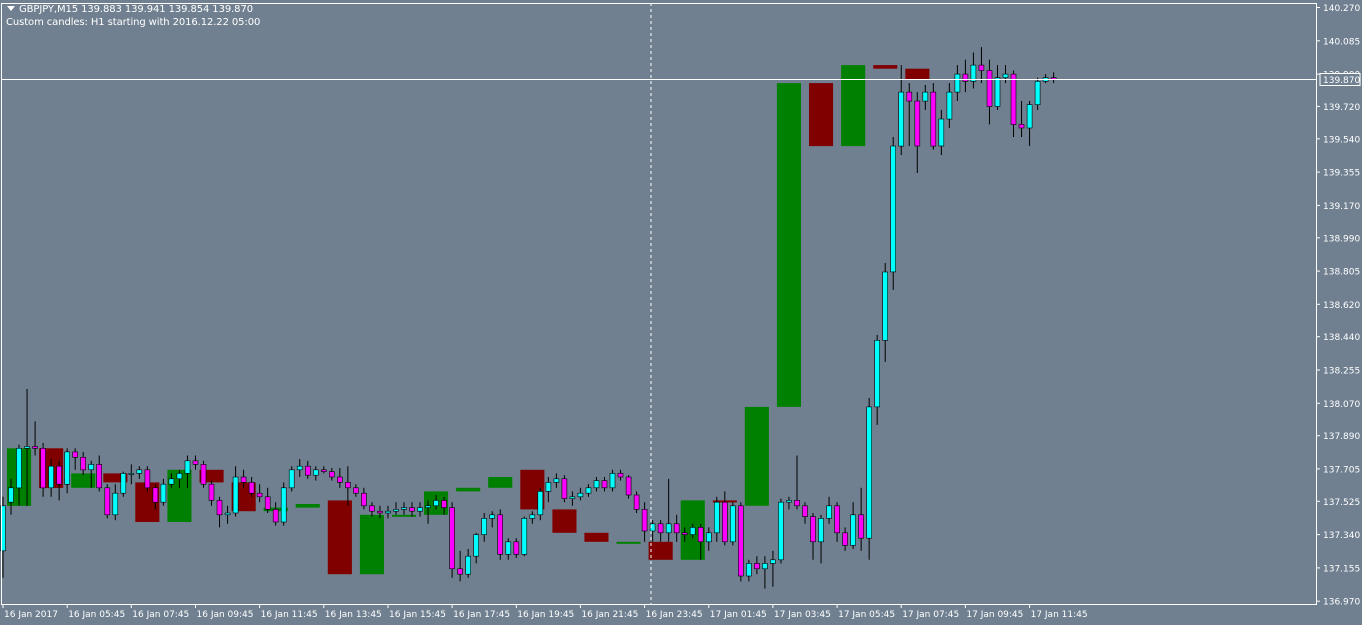  I want to click on x-tick-label: 17 Jan 01:45, so click(738, 615).